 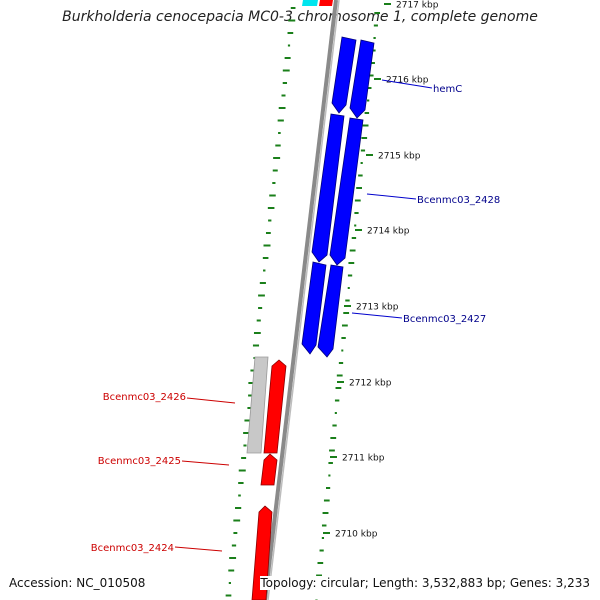 I want to click on gene-arrow-2428-right, so click(x=346, y=191).